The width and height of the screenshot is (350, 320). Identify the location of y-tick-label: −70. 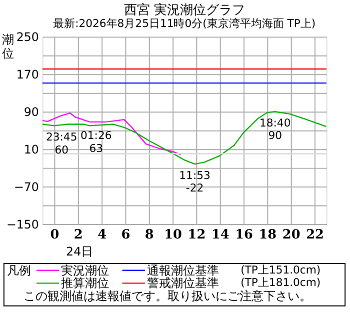
(26, 187).